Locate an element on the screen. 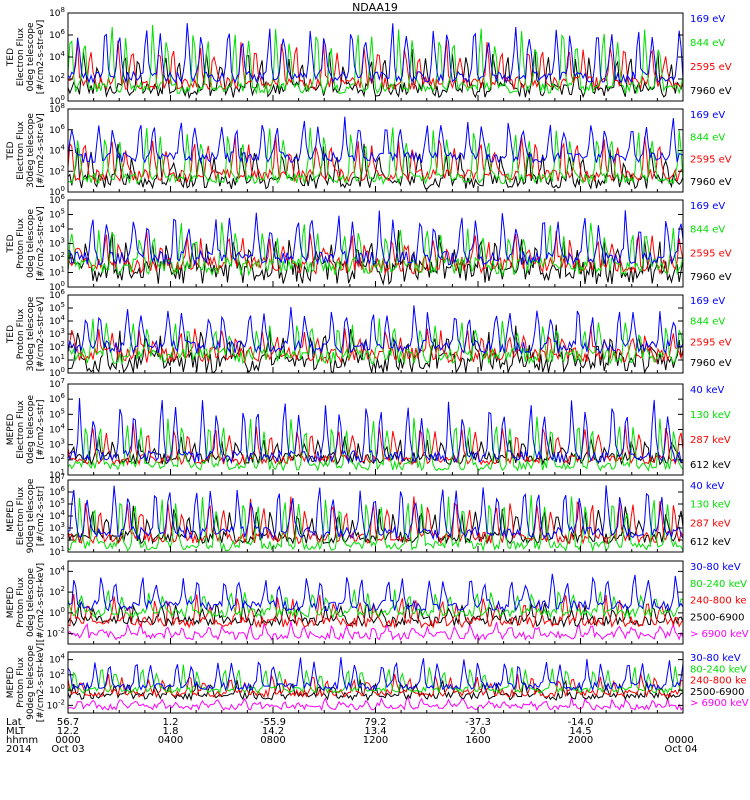 The height and width of the screenshot is (800, 750). y-axis-label-4-1: TED is located at coordinates (11, 334).